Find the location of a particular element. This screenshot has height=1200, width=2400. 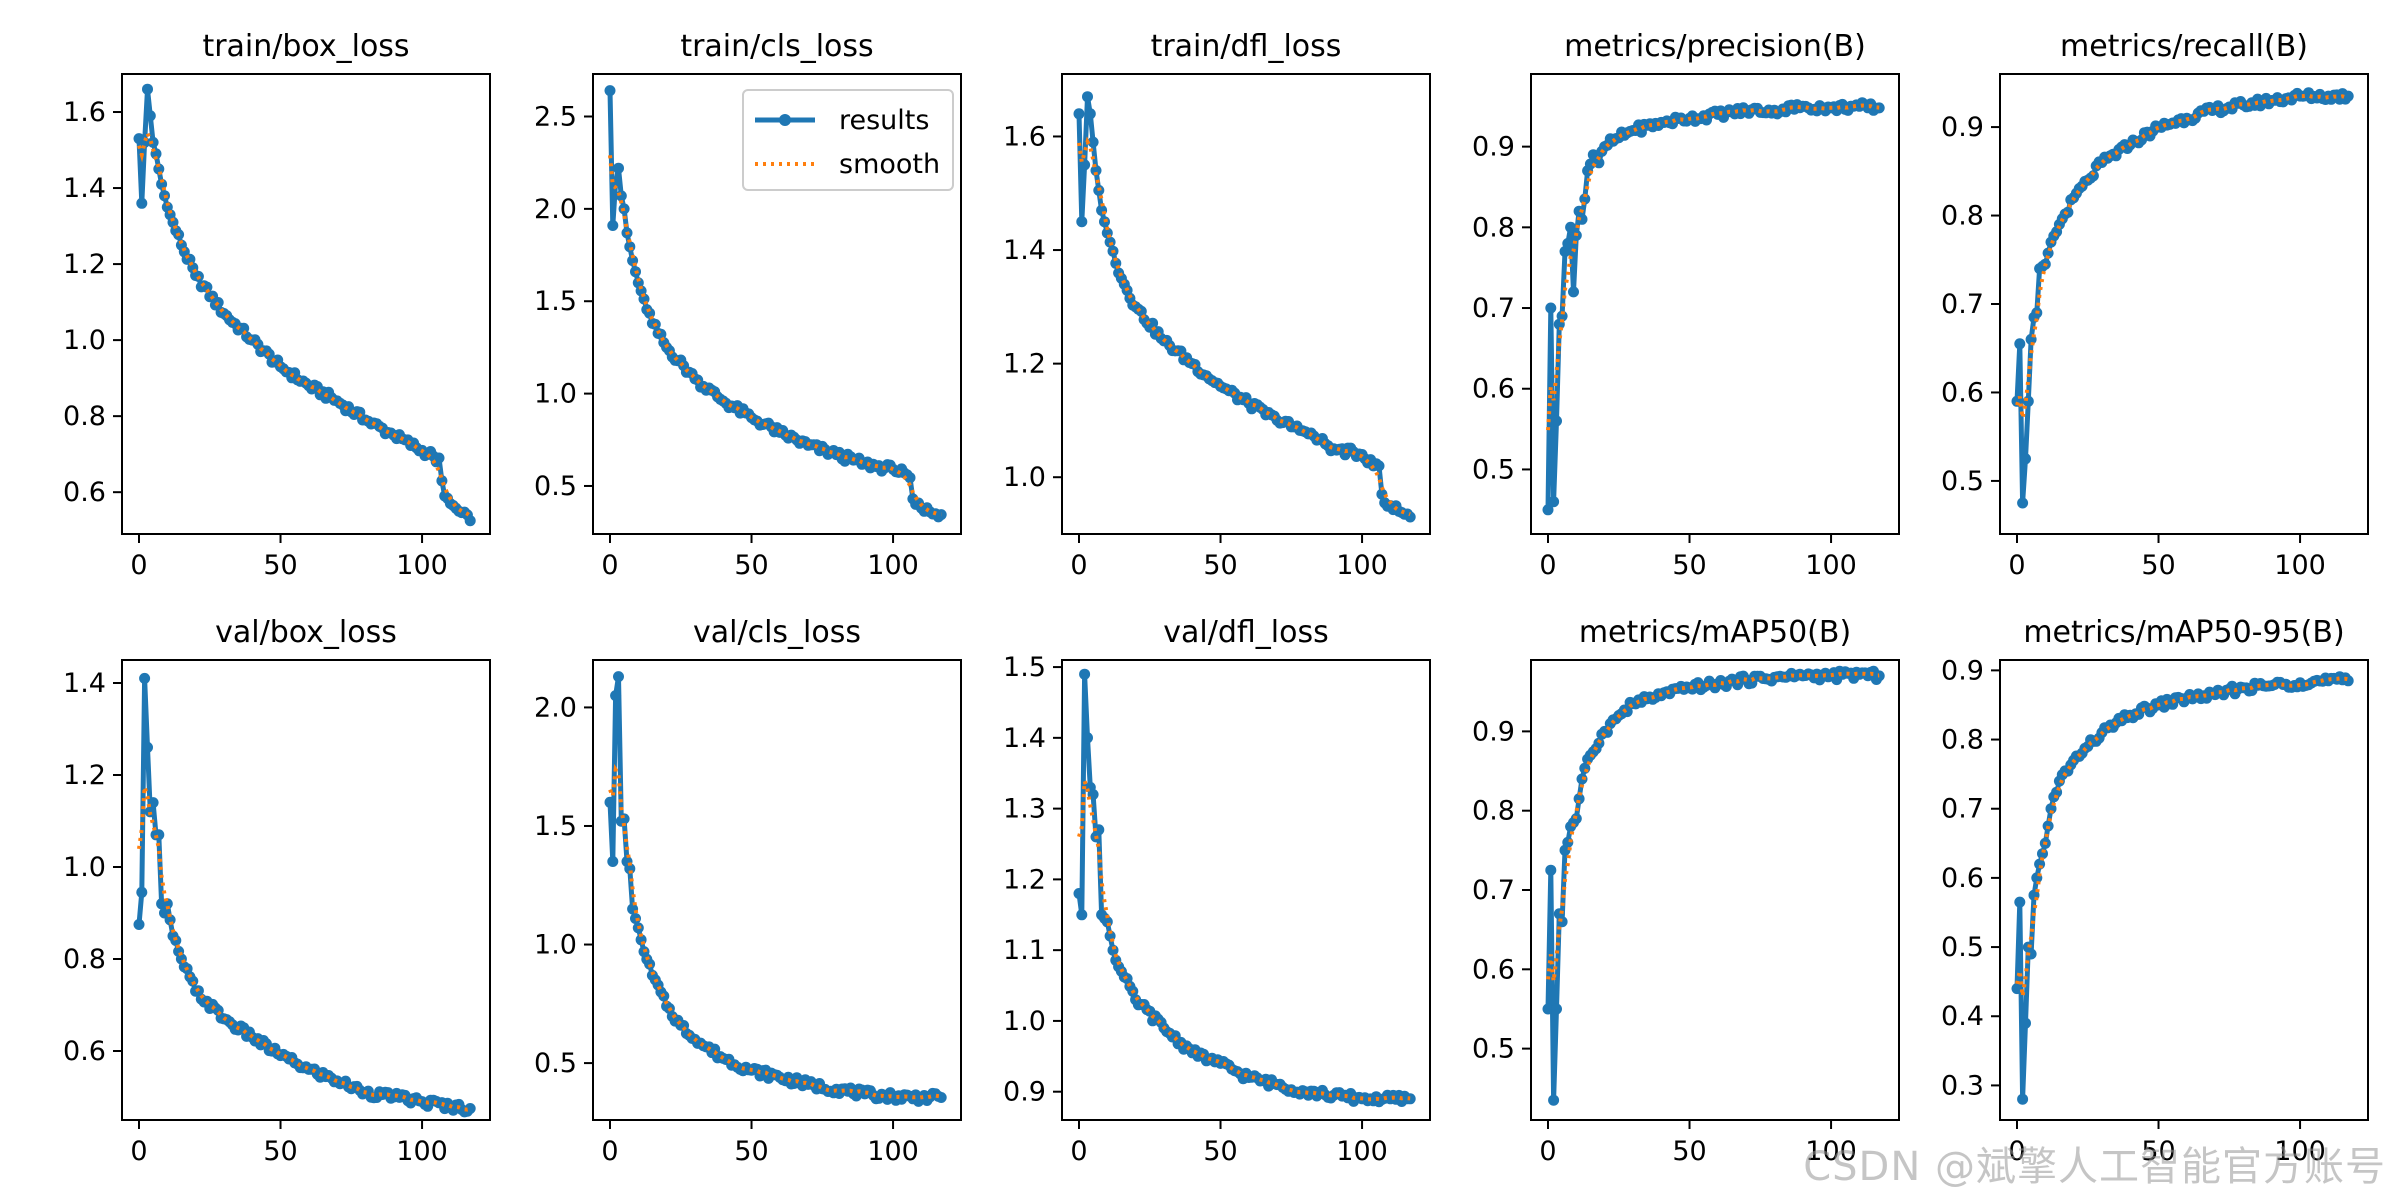

legend-smooth-label: smooth is located at coordinates (889, 164).